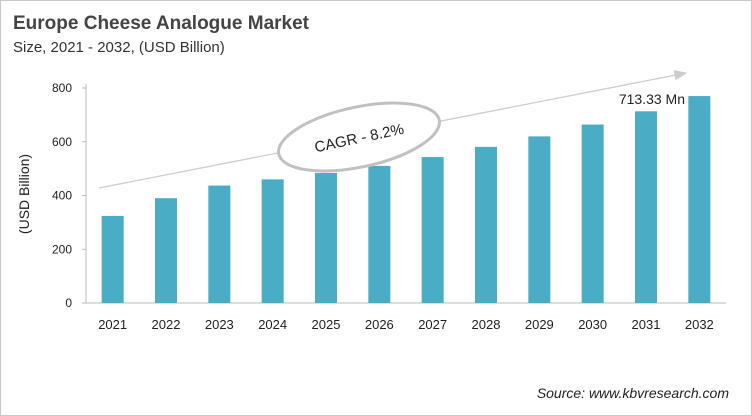 This screenshot has width=752, height=416. I want to click on x-tick-label: 2022, so click(166, 324).